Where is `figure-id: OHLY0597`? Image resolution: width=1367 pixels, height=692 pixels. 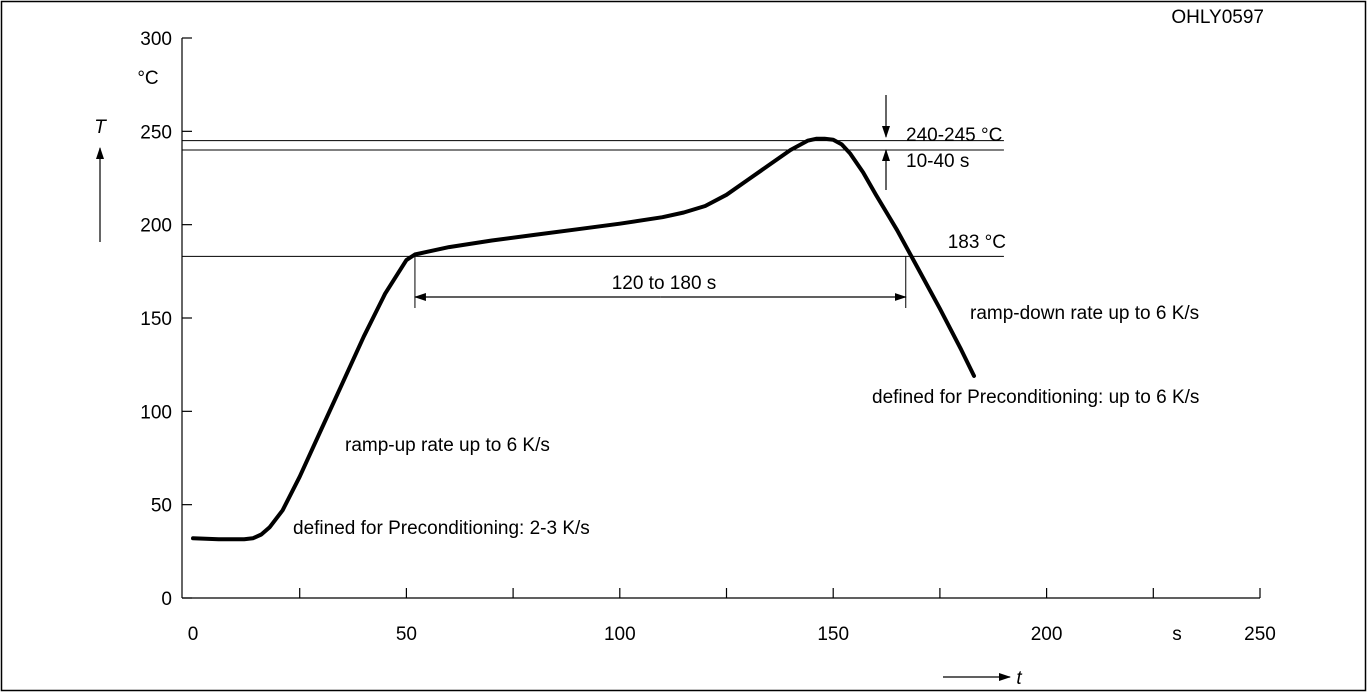
figure-id: OHLY0597 is located at coordinates (1217, 17).